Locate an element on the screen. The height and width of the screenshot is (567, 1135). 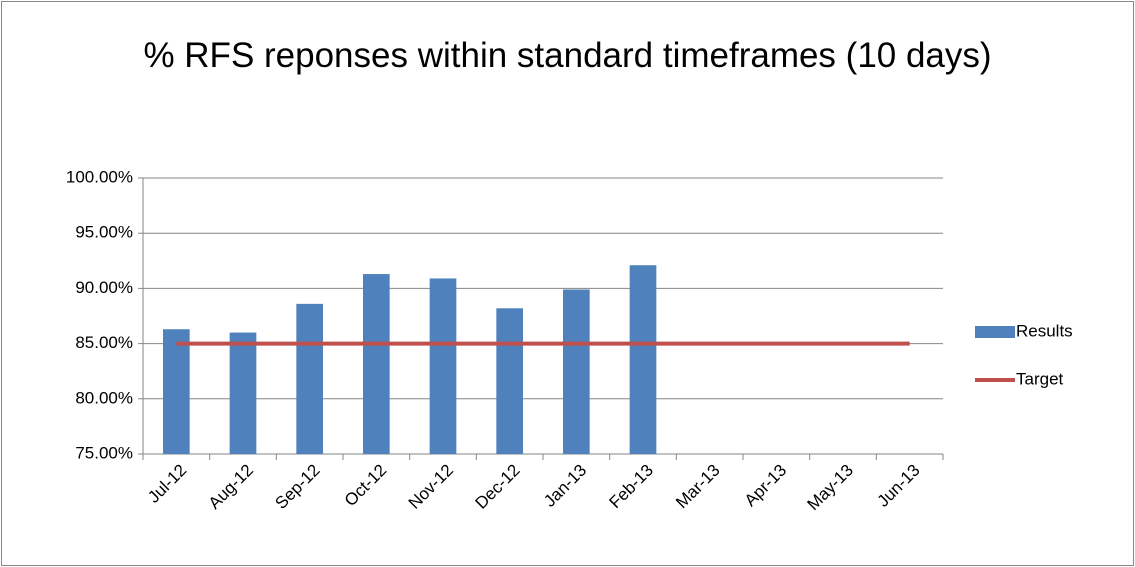
x-tick-label: Nov-12 is located at coordinates (431, 487).